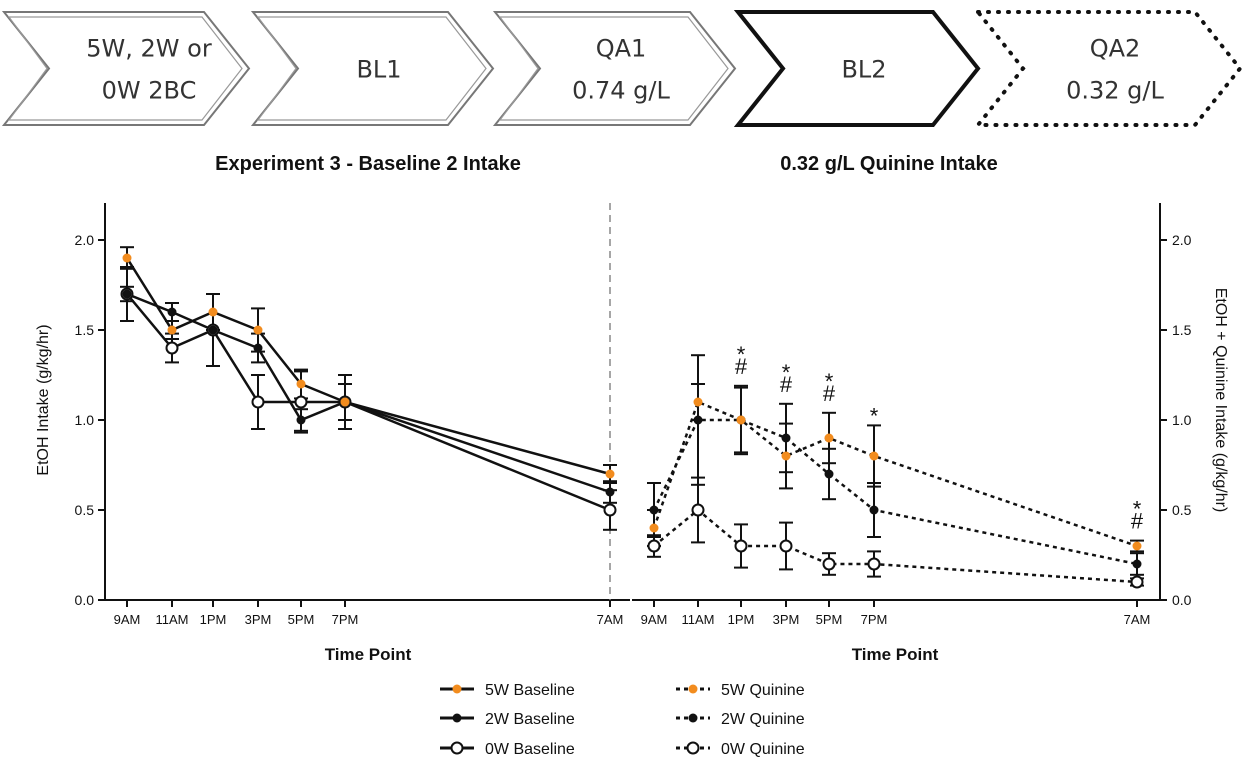 This screenshot has height=763, width=1246. What do you see at coordinates (874, 619) in the screenshot?
I see `x-tick-label: 7PM` at bounding box center [874, 619].